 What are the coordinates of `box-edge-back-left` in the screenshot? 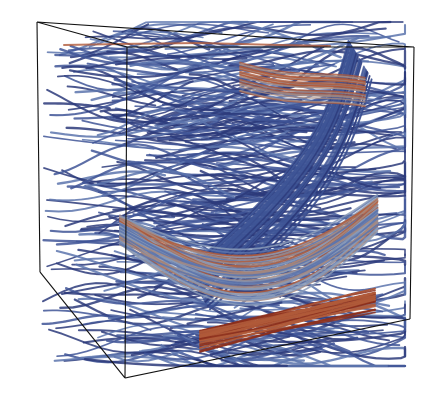 It's located at (38, 147).